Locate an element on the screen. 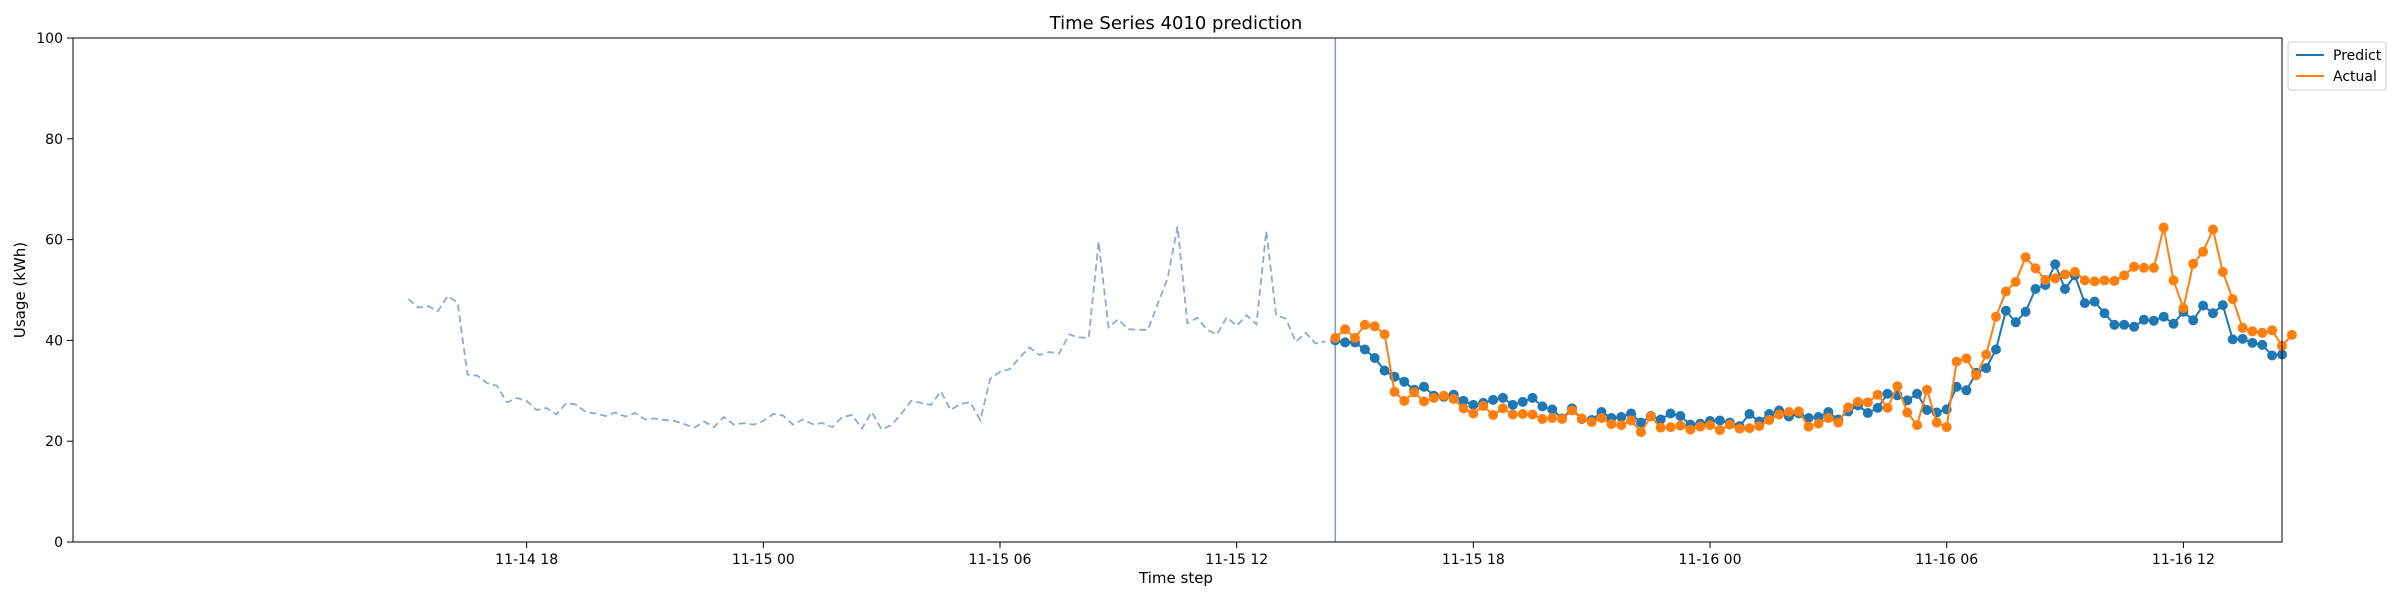 The image size is (2400, 600). series-layer is located at coordinates (1813, 330).